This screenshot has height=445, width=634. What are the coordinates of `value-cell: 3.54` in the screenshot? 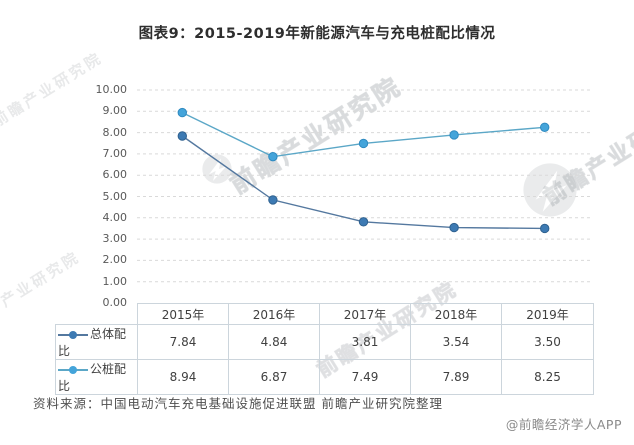 It's located at (456, 342).